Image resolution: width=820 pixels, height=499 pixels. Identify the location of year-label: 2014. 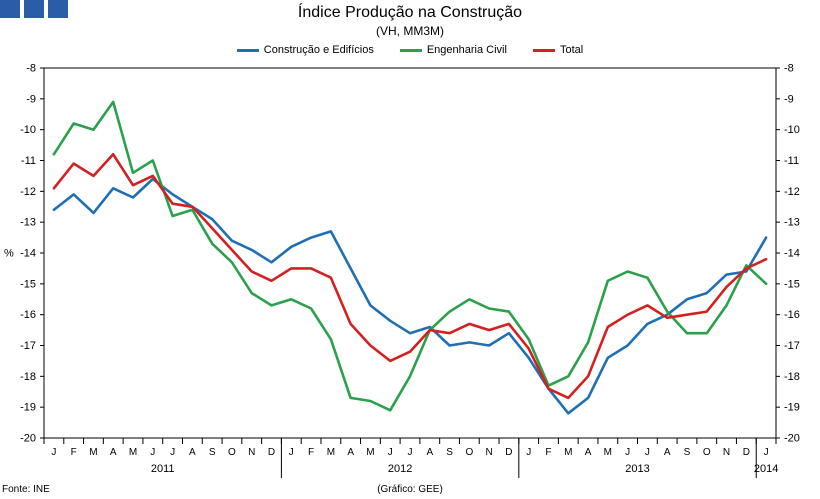
(766, 469).